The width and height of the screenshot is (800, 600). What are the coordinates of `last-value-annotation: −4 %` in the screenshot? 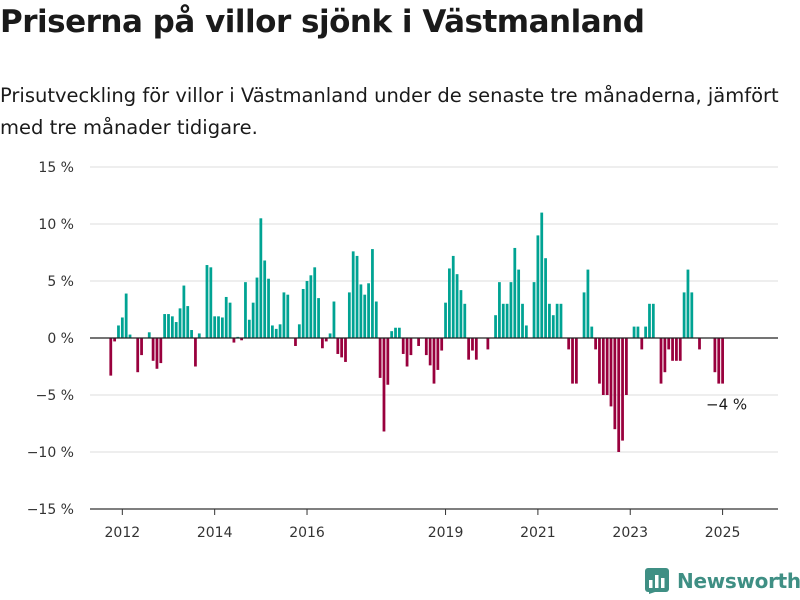 It's located at (726, 405).